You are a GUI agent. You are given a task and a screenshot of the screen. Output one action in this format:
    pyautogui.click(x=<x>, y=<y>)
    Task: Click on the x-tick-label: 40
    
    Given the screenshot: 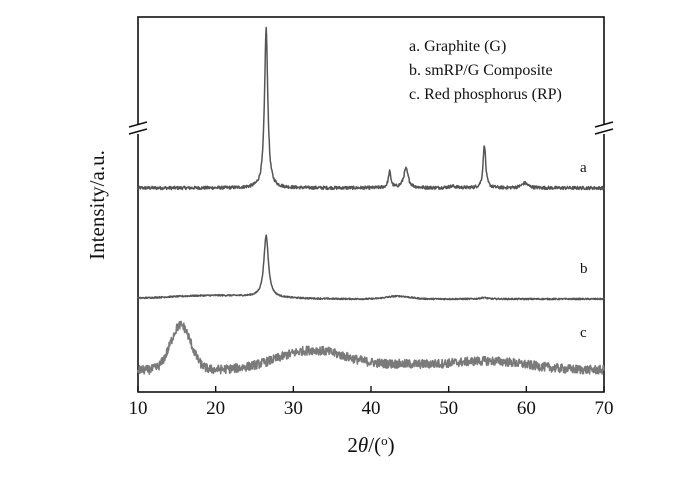 What is the action you would take?
    pyautogui.click(x=371, y=408)
    